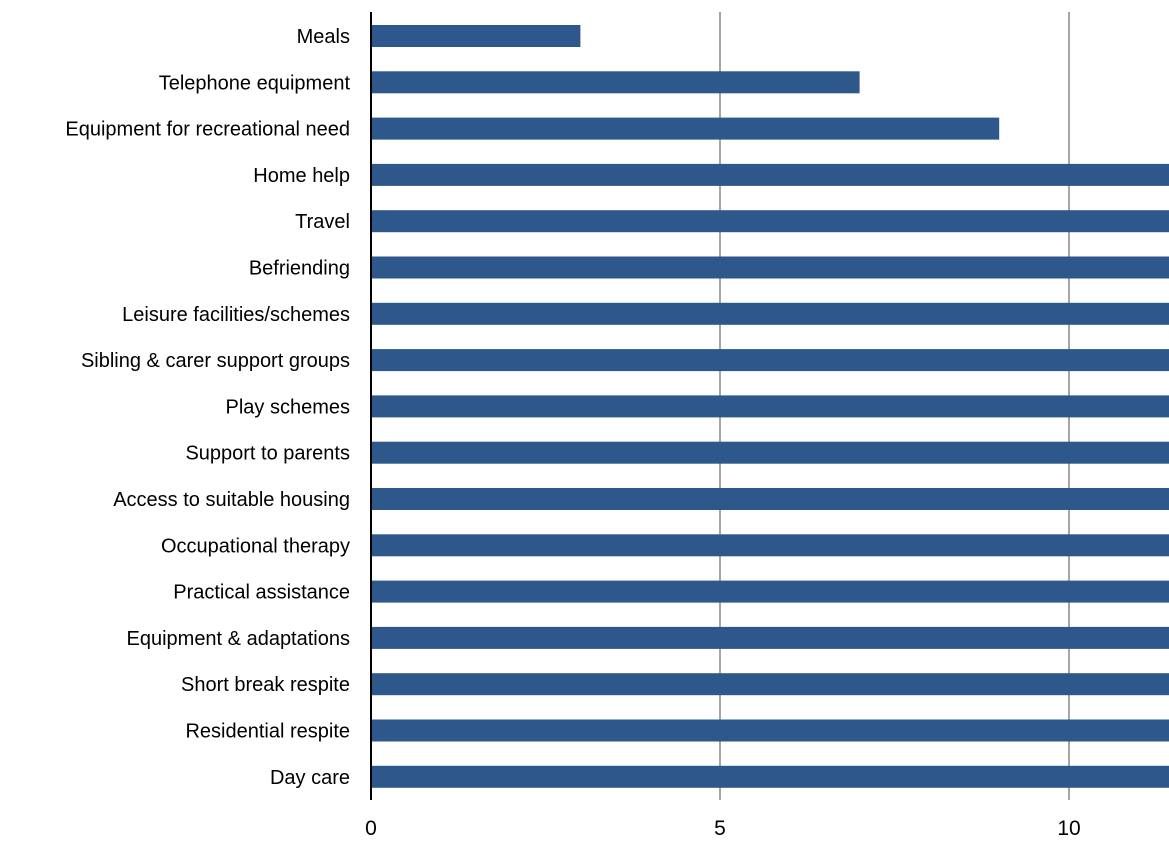 The height and width of the screenshot is (849, 1169). What do you see at coordinates (267, 732) in the screenshot?
I see `category-label-15: Residential respite` at bounding box center [267, 732].